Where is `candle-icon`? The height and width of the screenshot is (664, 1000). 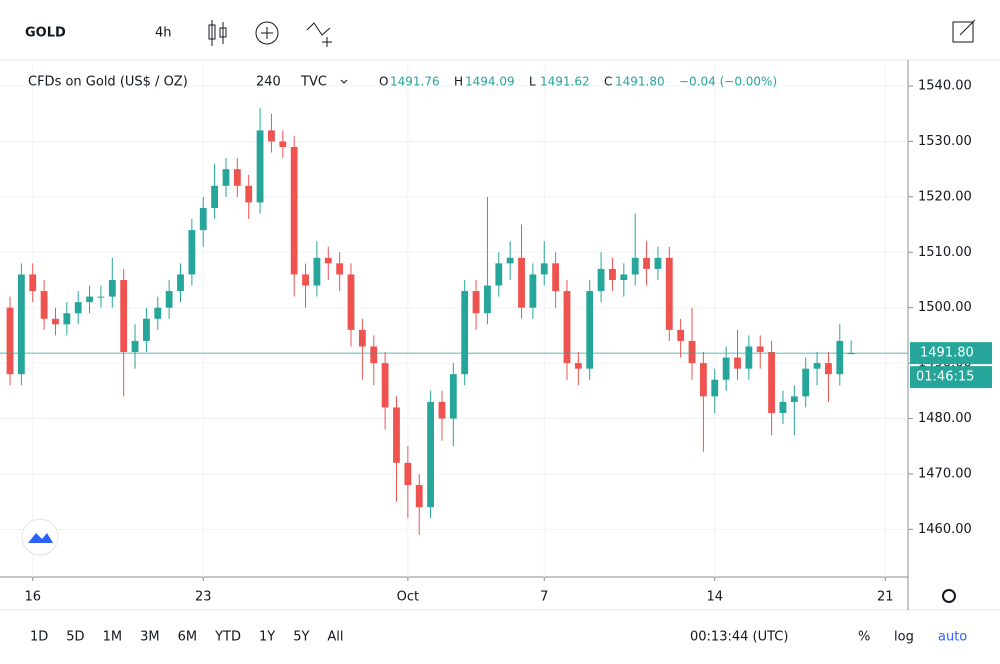
candle-icon is located at coordinates (217, 33).